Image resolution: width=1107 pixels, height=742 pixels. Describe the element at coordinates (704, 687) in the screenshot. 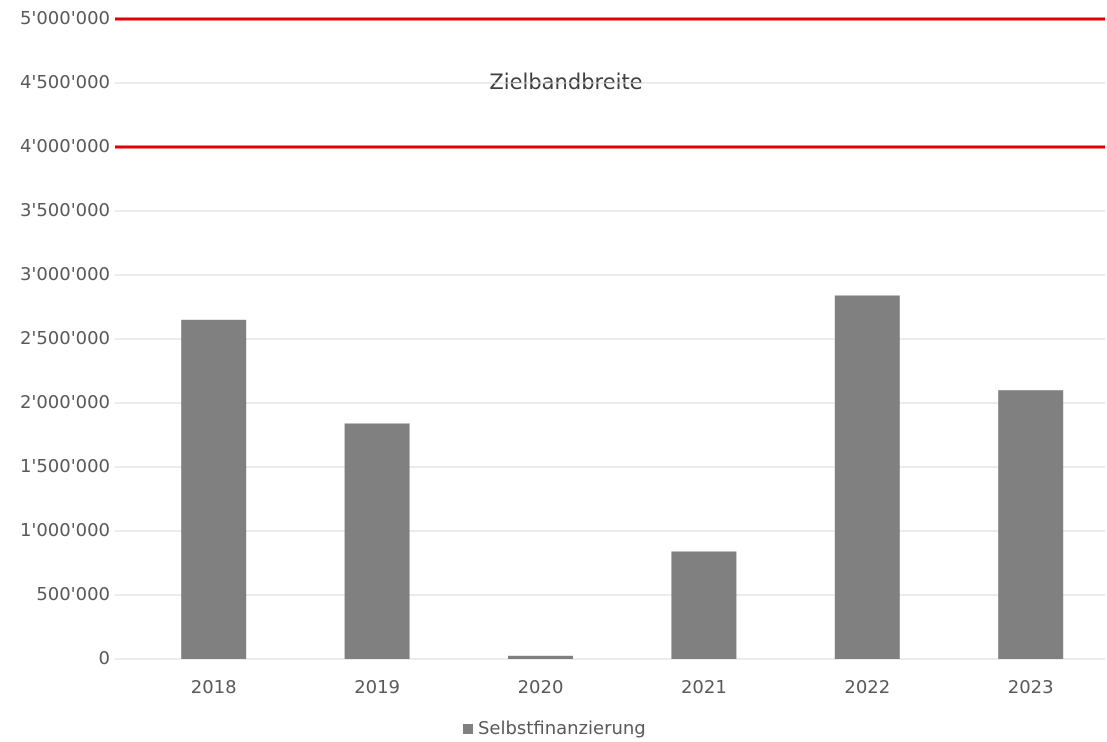

I see `x-tick-label: 2021` at that location.